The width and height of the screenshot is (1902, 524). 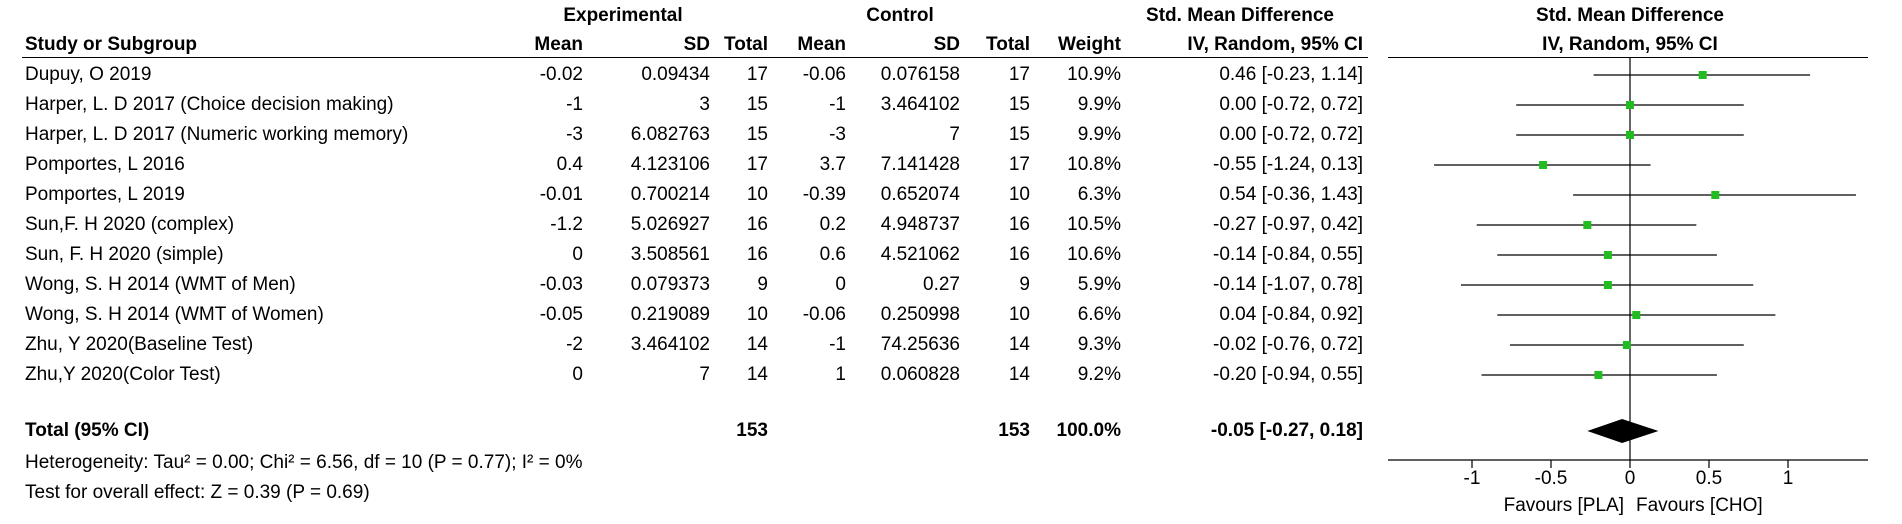 I want to click on exp-sd: 0.079373, so click(x=670, y=284).